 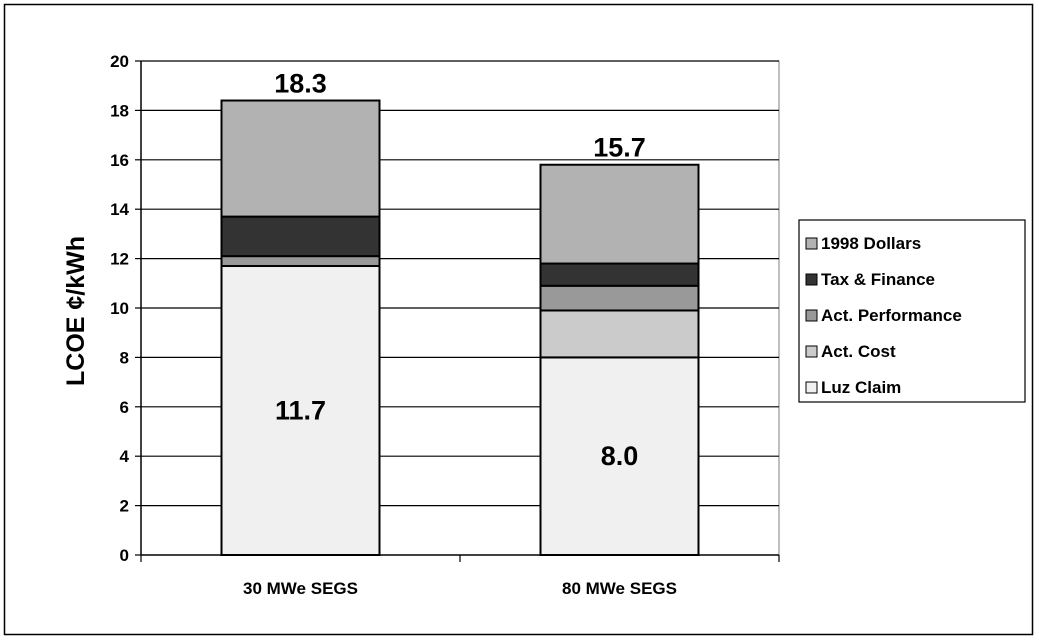 What do you see at coordinates (119, 209) in the screenshot?
I see `y-tick-label: 14` at bounding box center [119, 209].